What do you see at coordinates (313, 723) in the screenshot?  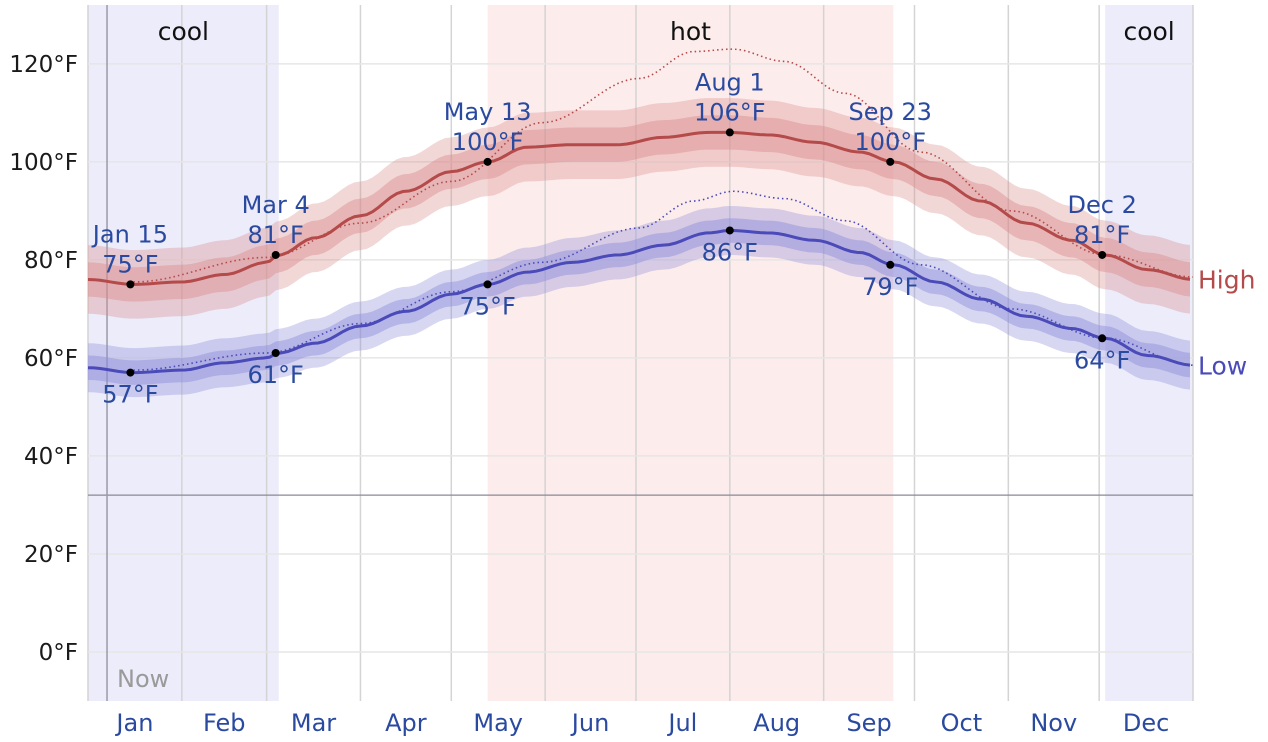 I see `month-label: Mar` at bounding box center [313, 723].